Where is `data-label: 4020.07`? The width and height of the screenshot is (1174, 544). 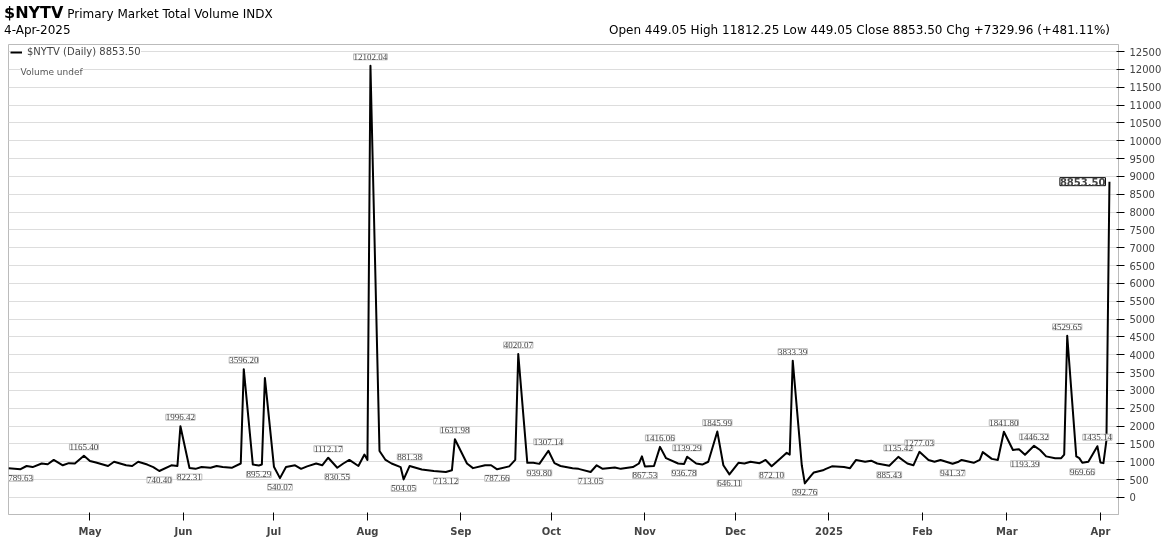 data-label: 4020.07 is located at coordinates (518, 345).